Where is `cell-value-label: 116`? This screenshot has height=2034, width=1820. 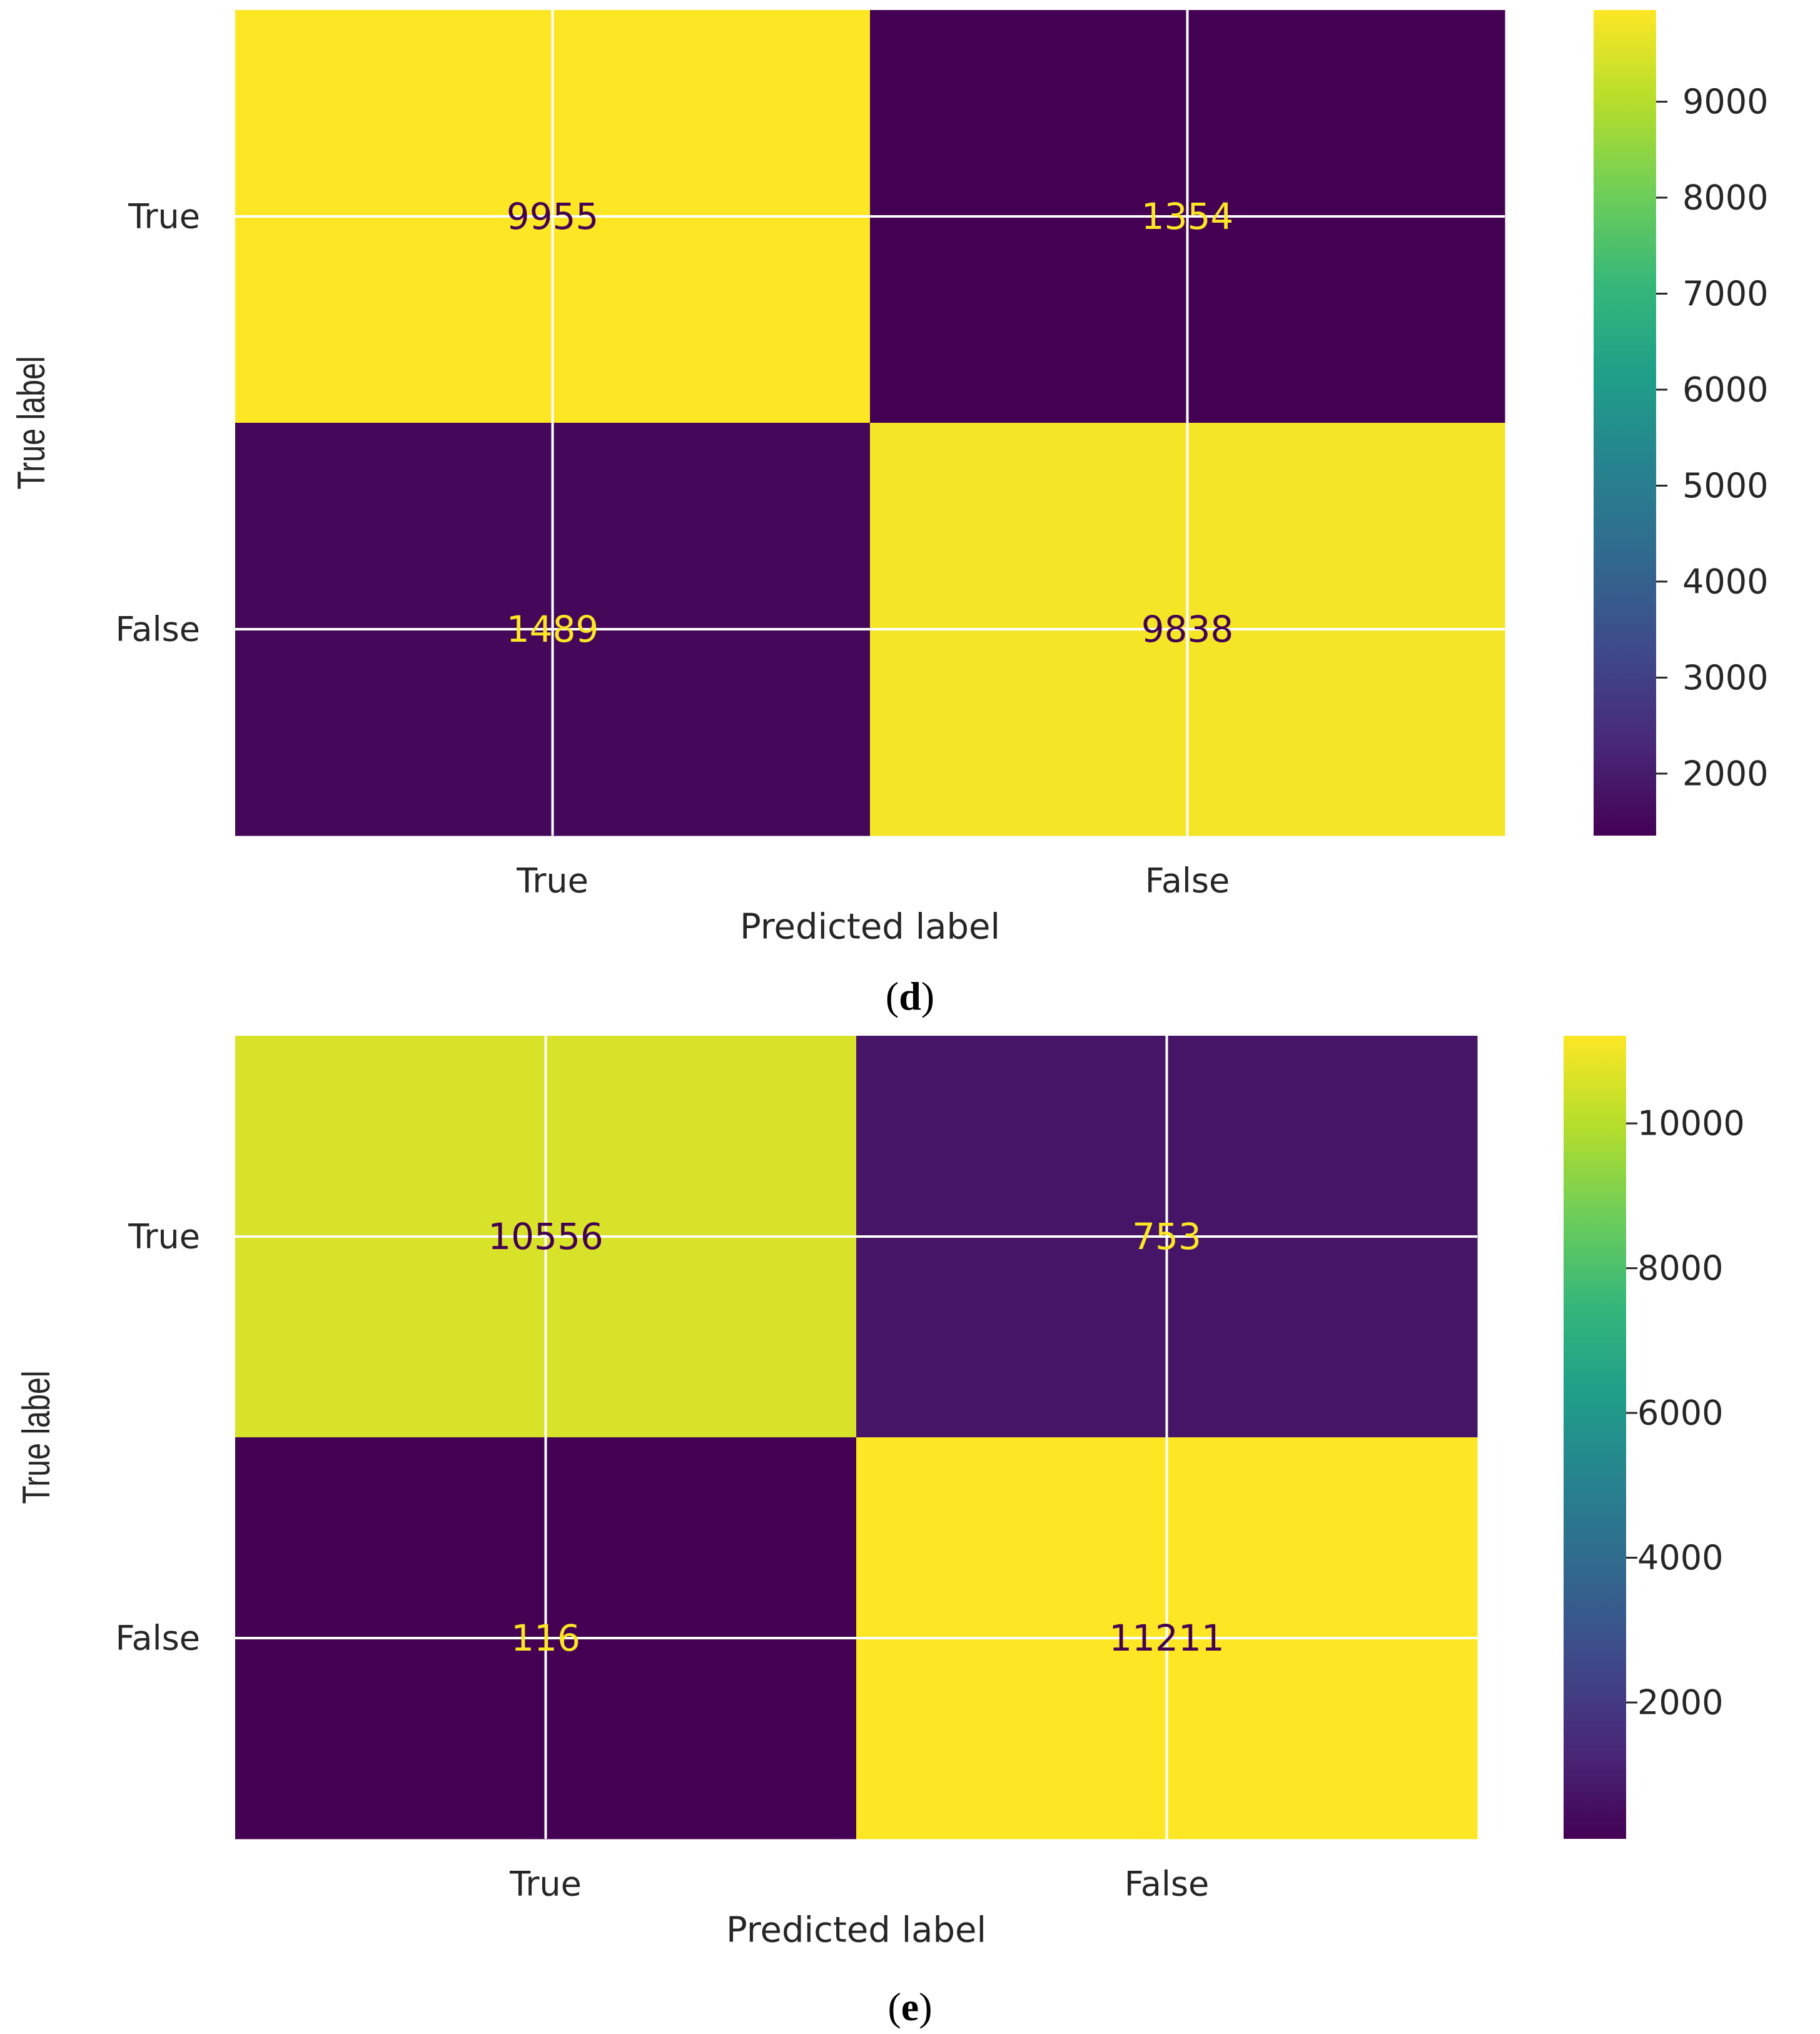 cell-value-label: 116 is located at coordinates (545, 1638).